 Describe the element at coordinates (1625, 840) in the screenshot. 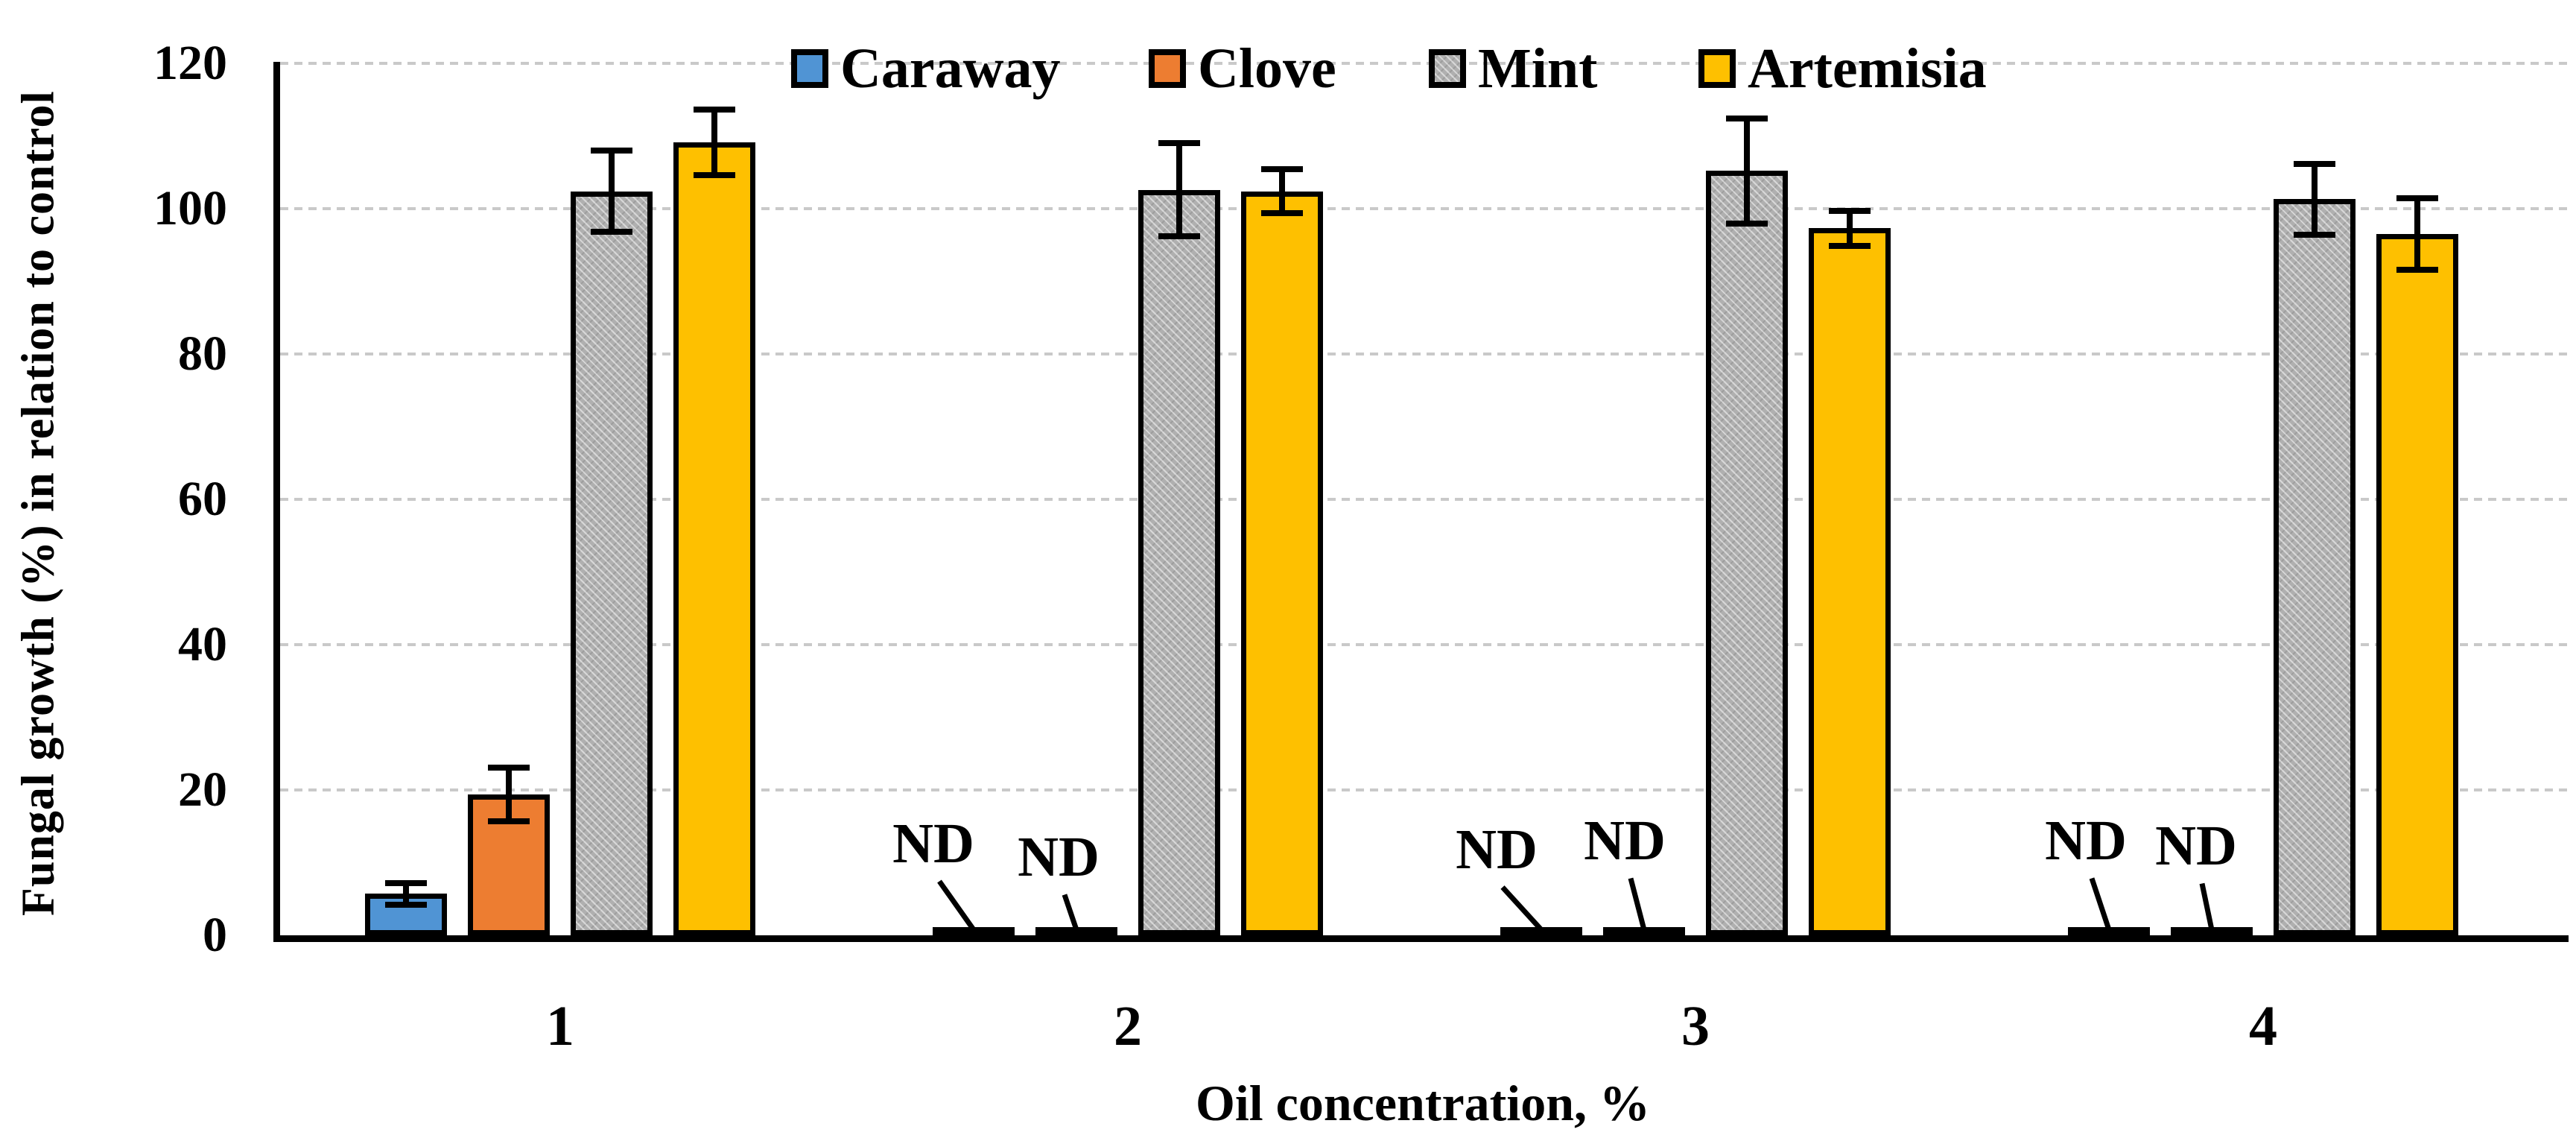

I see `nd-label-clove-group3: ND` at that location.